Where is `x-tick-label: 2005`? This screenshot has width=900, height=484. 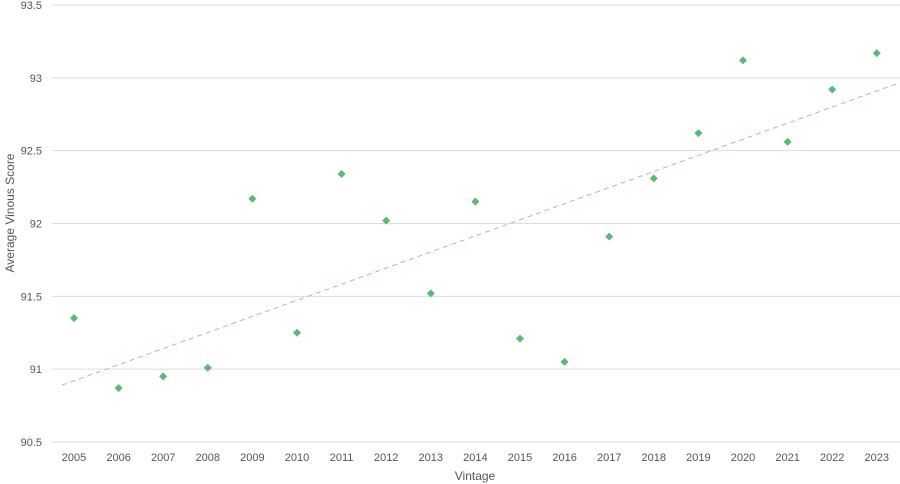
x-tick-label: 2005 is located at coordinates (74, 458).